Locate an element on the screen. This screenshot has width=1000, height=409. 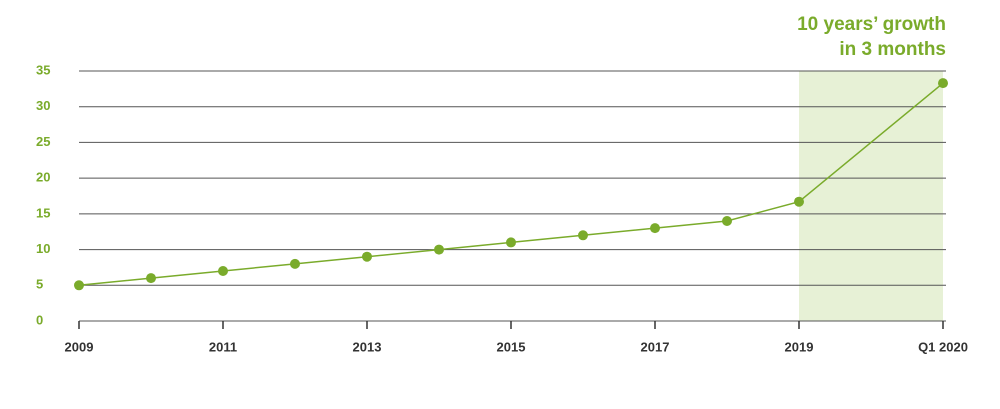
x-tick-label: 2015 is located at coordinates (511, 346).